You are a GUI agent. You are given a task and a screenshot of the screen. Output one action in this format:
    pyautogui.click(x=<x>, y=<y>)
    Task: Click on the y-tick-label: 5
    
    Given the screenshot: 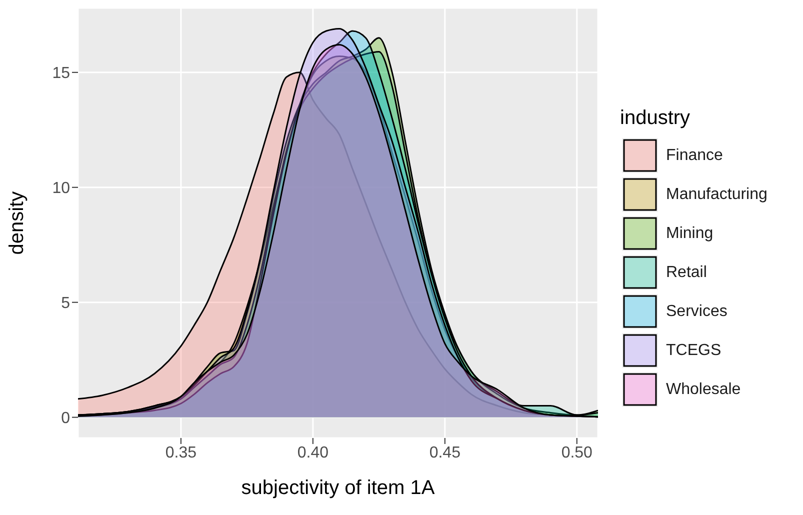 What is the action you would take?
    pyautogui.click(x=65, y=303)
    